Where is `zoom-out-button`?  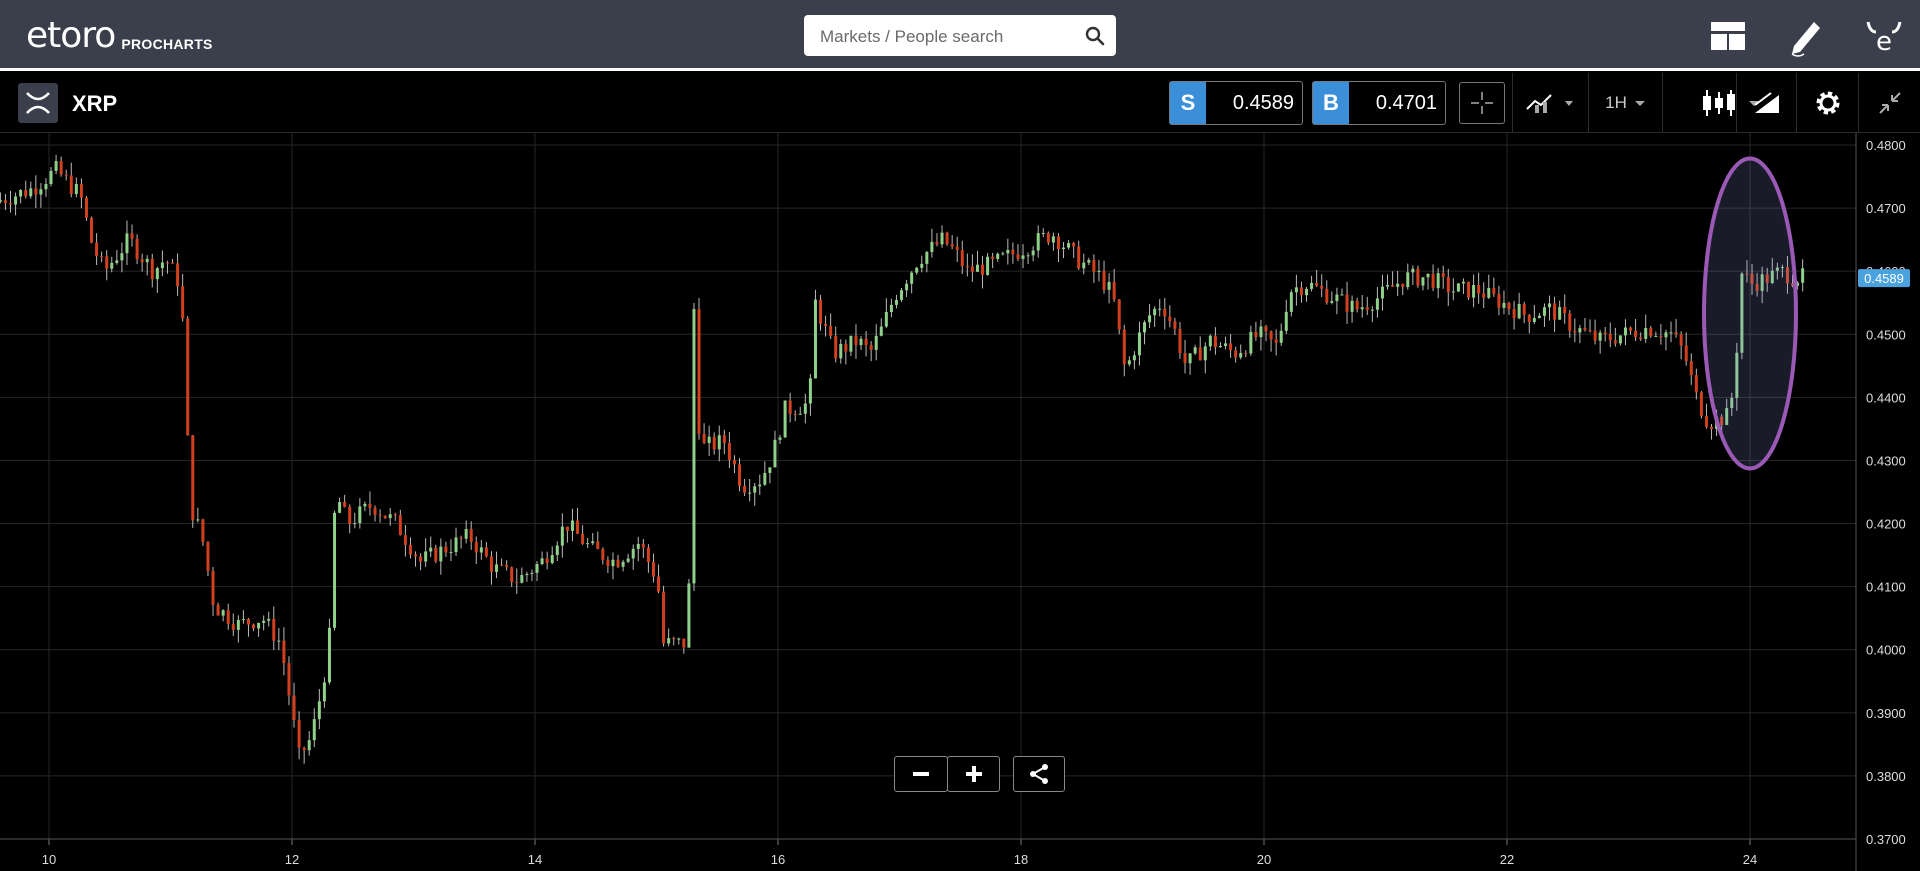
zoom-out-button is located at coordinates (921, 774).